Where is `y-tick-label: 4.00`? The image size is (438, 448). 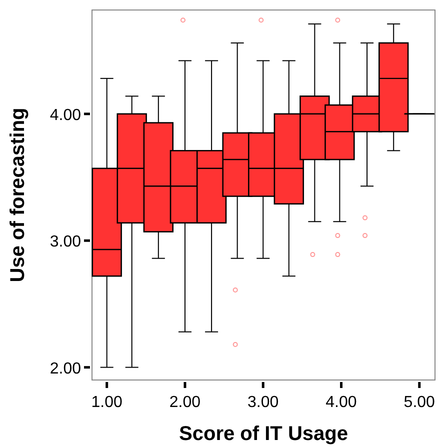
y-tick-label: 4.00 is located at coordinates (66, 115).